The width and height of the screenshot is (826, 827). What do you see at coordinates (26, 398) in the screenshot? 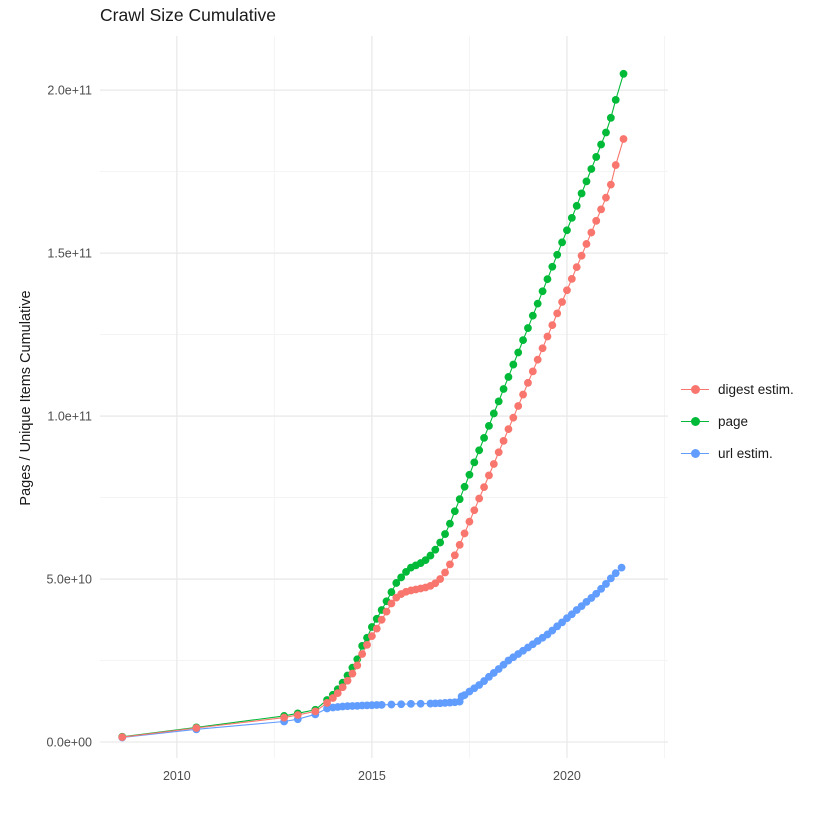
I see `y-axis-title: Pages / Unique Items Cumulative` at bounding box center [26, 398].